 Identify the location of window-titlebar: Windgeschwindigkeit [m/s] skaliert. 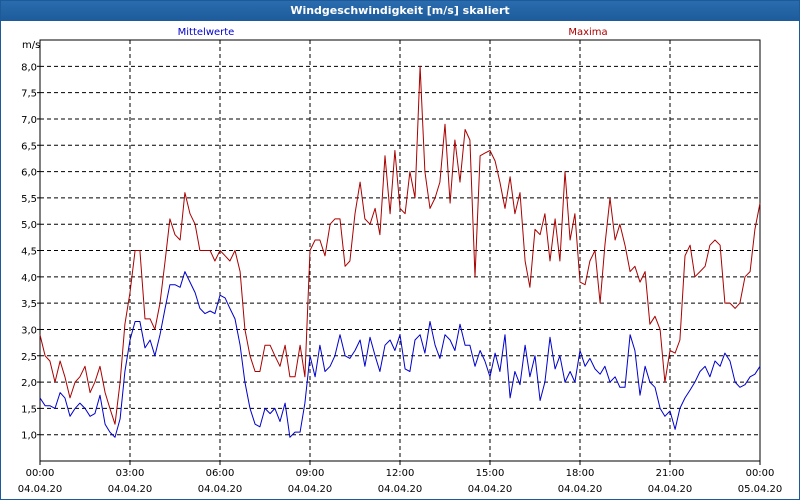
(400, 11).